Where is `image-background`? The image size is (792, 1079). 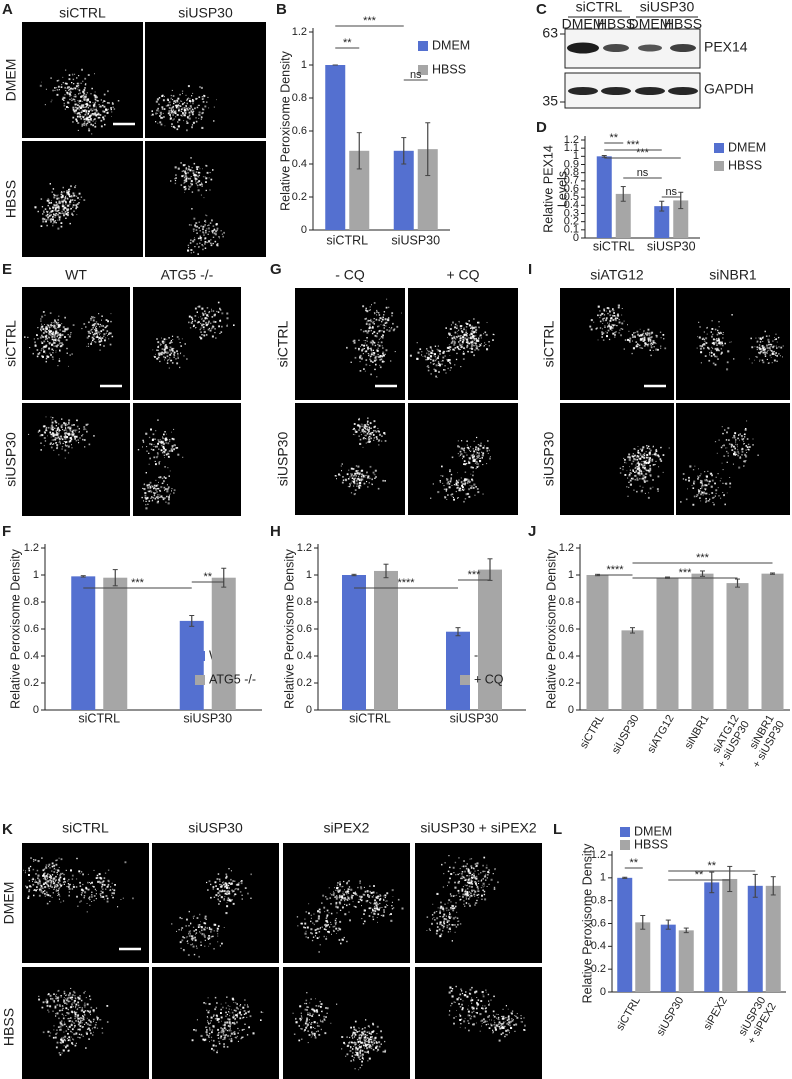
image-background is located at coordinates (346, 903).